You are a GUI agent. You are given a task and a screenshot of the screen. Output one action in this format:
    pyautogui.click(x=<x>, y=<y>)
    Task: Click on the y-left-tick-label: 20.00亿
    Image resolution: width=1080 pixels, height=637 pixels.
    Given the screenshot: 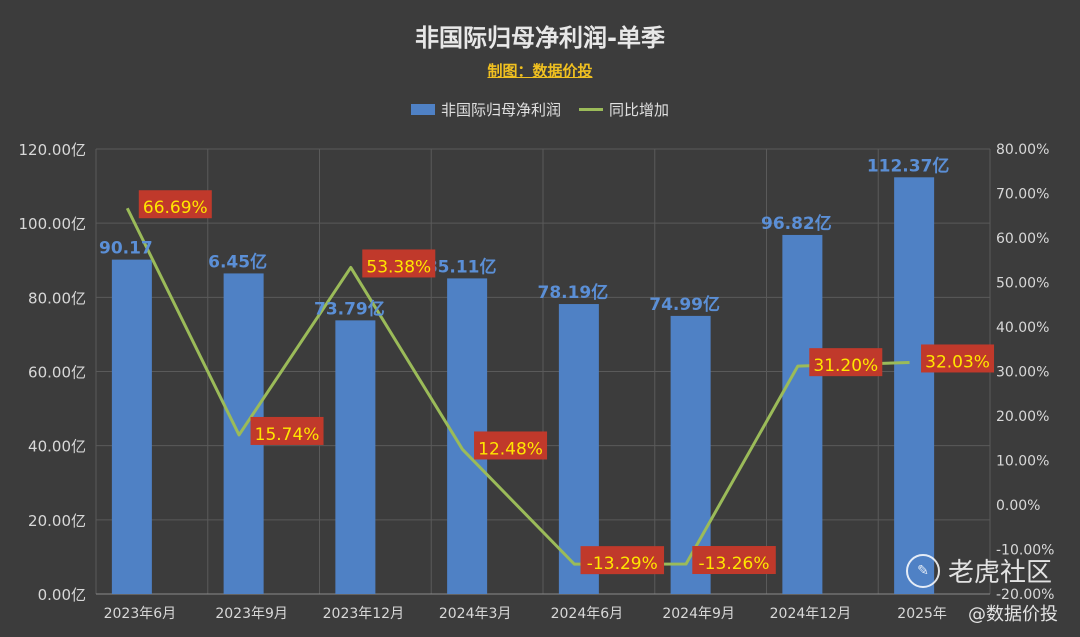 What is the action you would take?
    pyautogui.click(x=57, y=521)
    